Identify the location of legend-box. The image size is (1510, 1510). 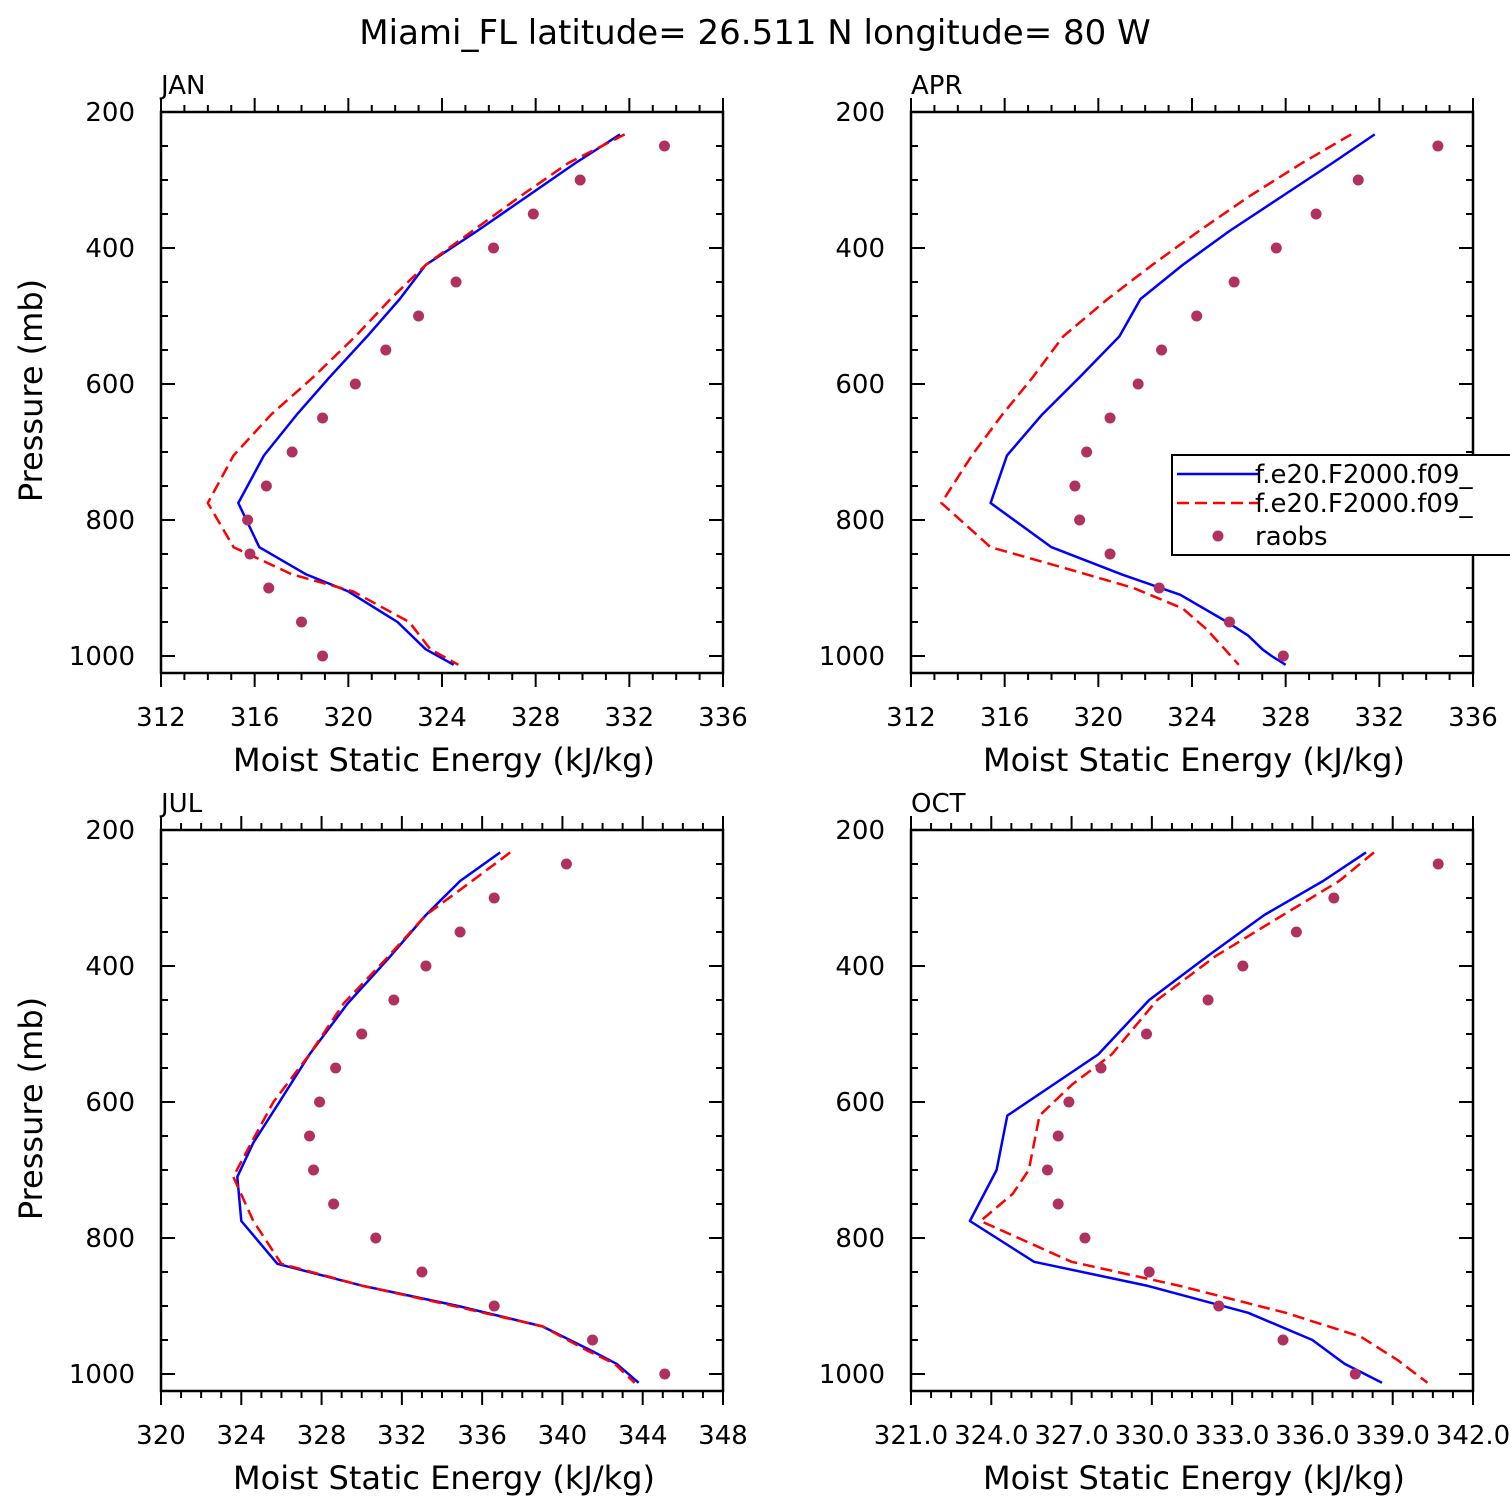
(1340, 505).